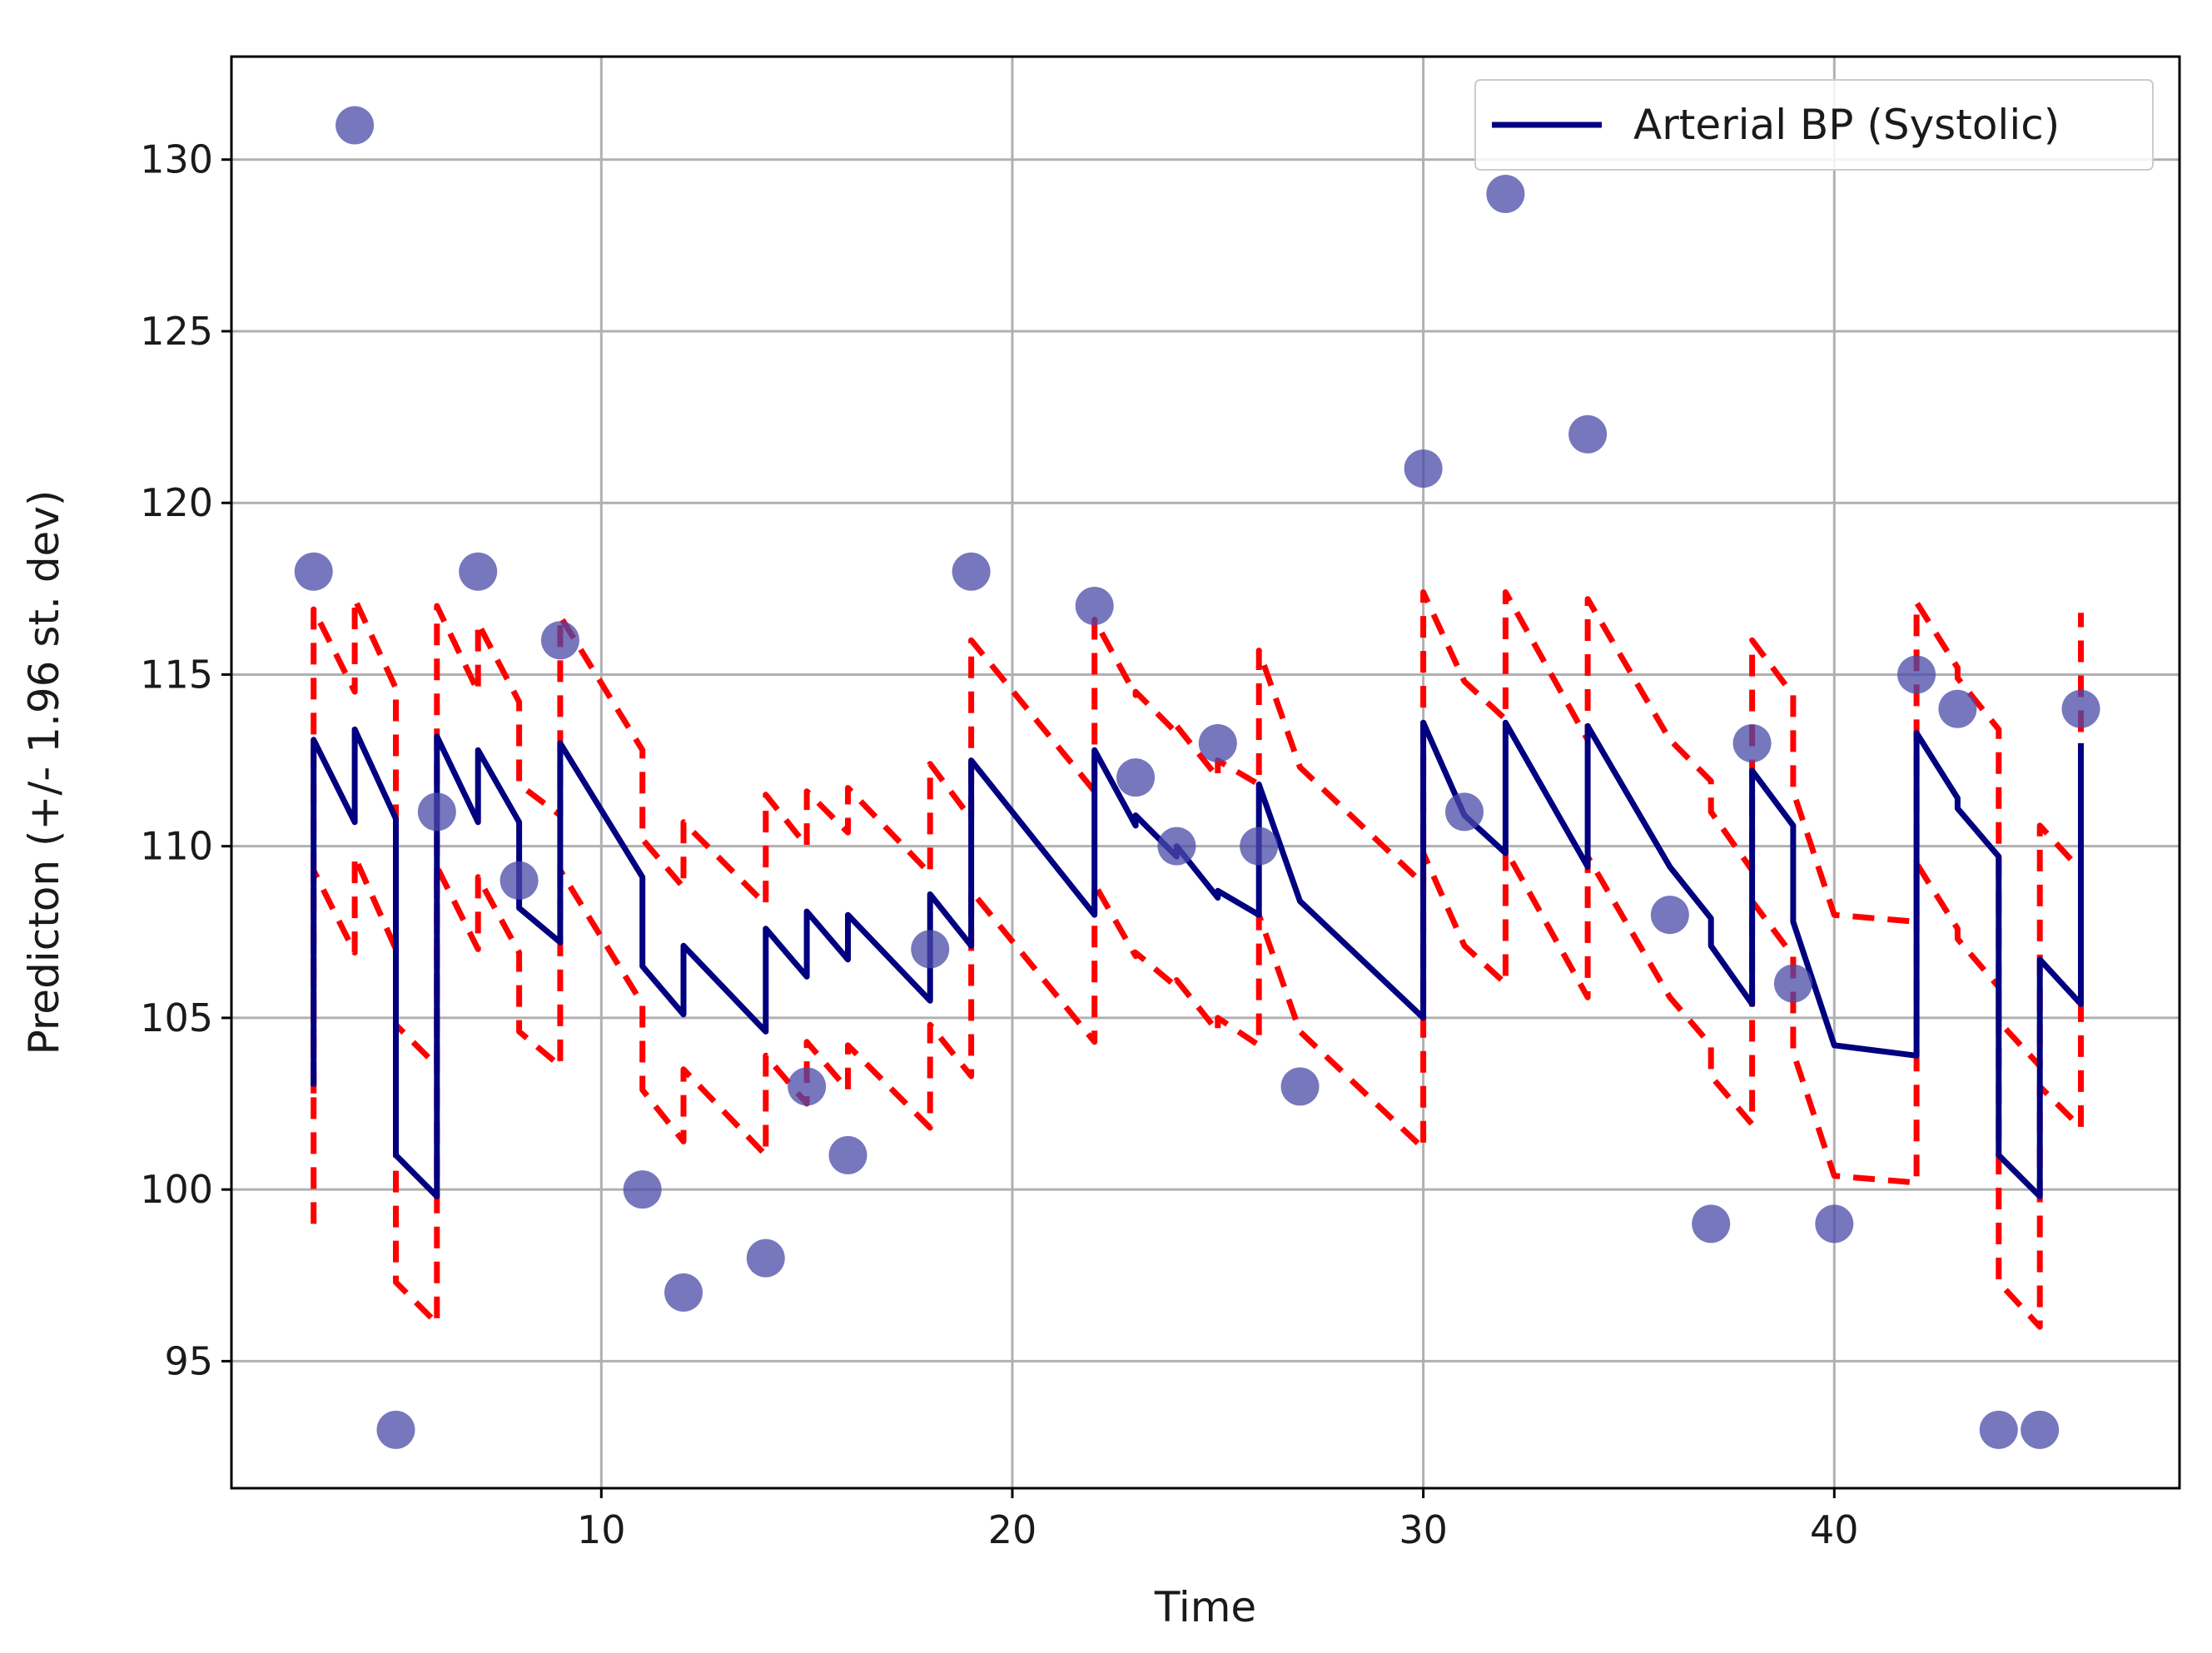 This screenshot has height=1653, width=2212. I want to click on x-tick-label: 10, so click(601, 1530).